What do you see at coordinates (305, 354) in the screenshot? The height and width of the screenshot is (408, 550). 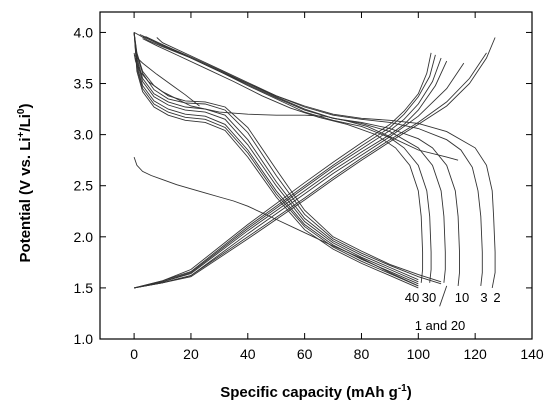 I see `x-tick-label-60: 60` at bounding box center [305, 354].